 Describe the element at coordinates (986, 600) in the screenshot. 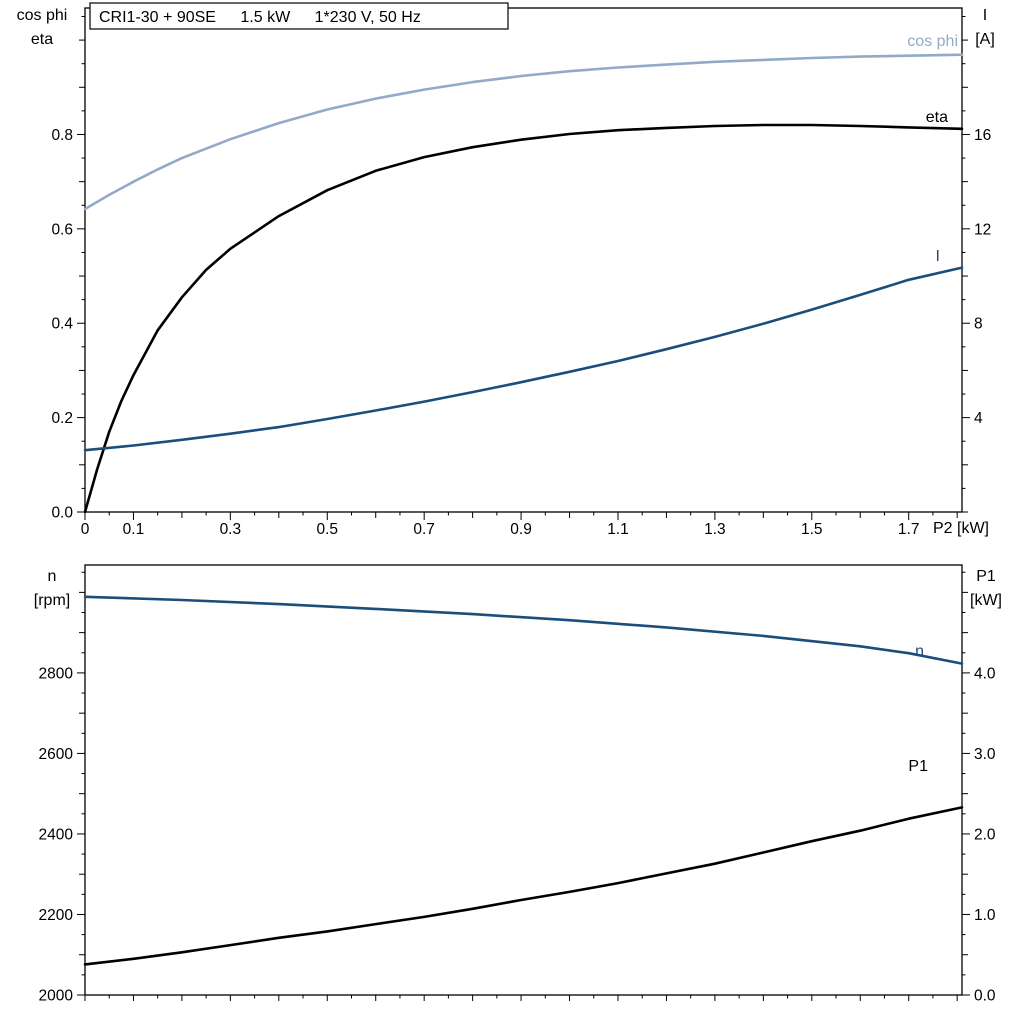

I see `bottom-right-axis-title-line2: [kW]` at that location.